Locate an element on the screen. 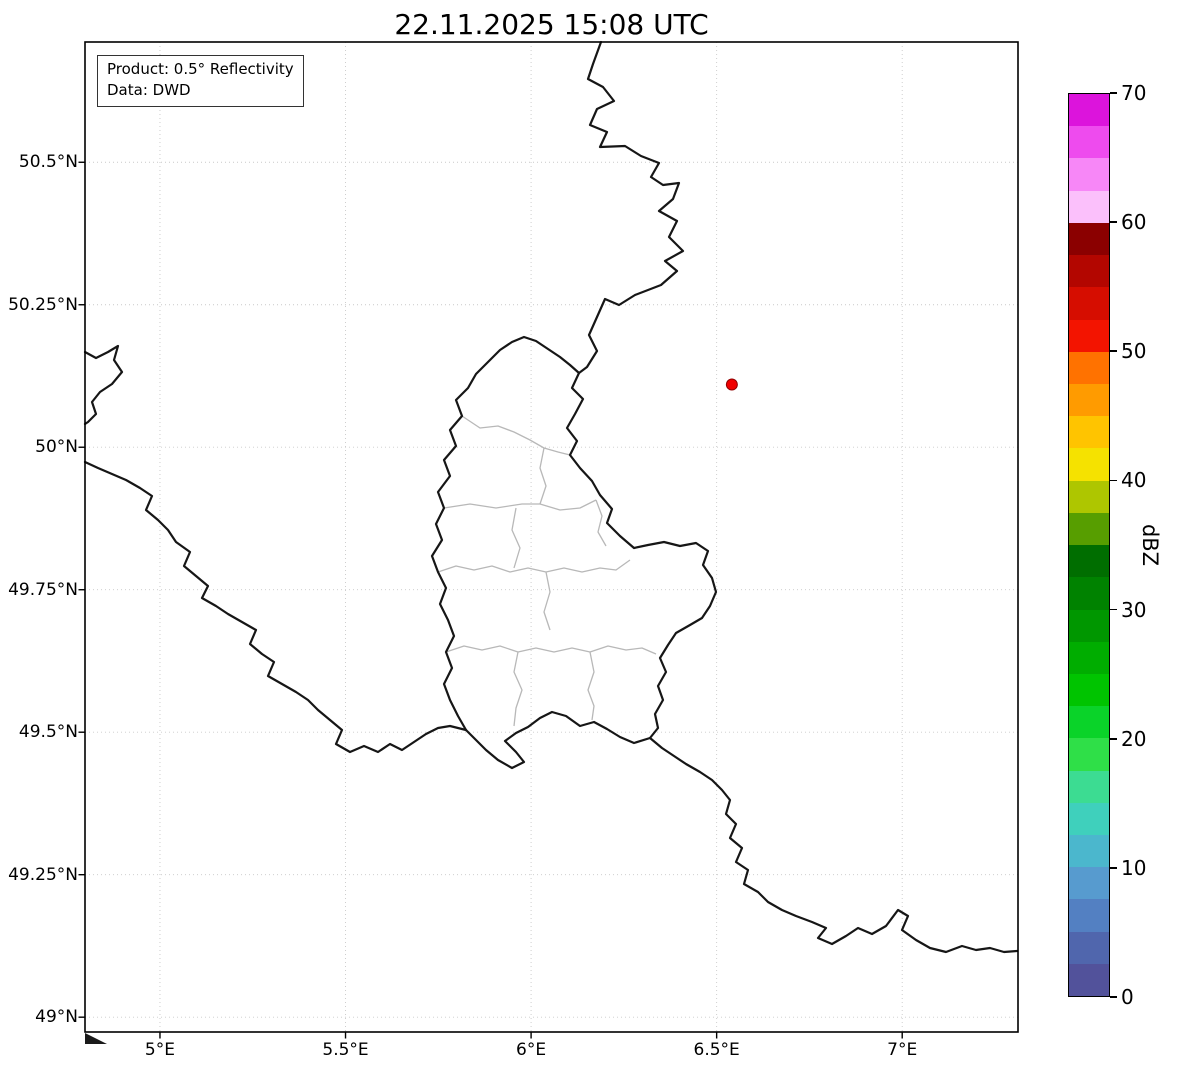 The height and width of the screenshot is (1081, 1202). colorbar is located at coordinates (1089, 545).